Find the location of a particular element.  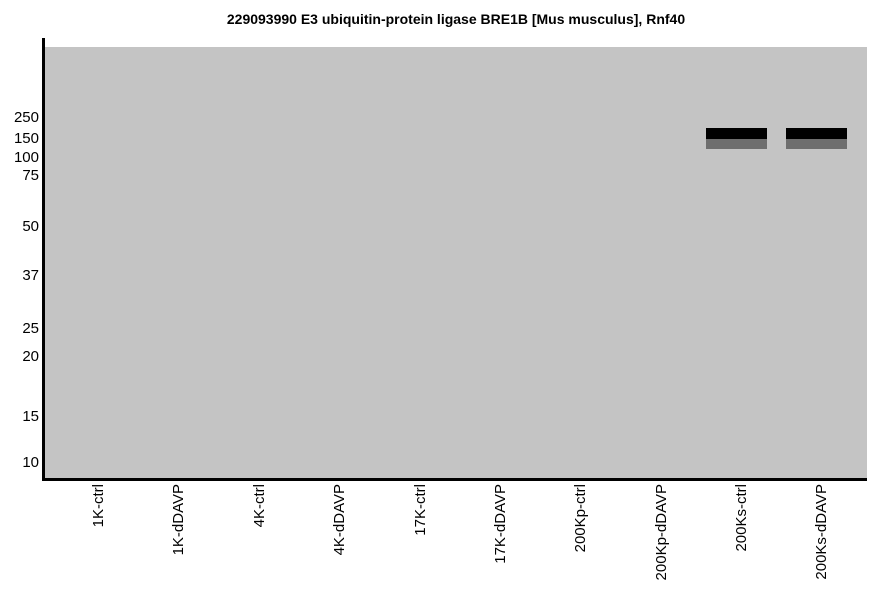

lane-label: 200Kp-dDAVP is located at coordinates (661, 532).